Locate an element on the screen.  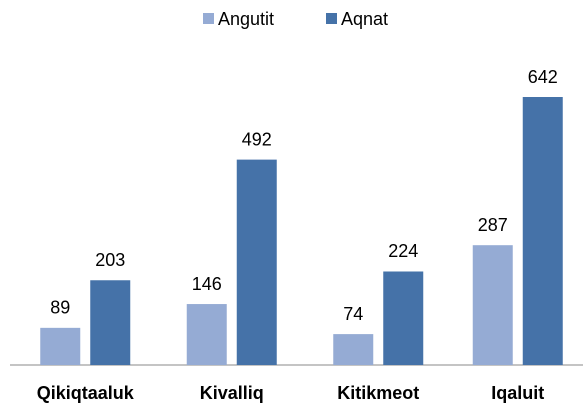
data-label: 89 is located at coordinates (60, 308).